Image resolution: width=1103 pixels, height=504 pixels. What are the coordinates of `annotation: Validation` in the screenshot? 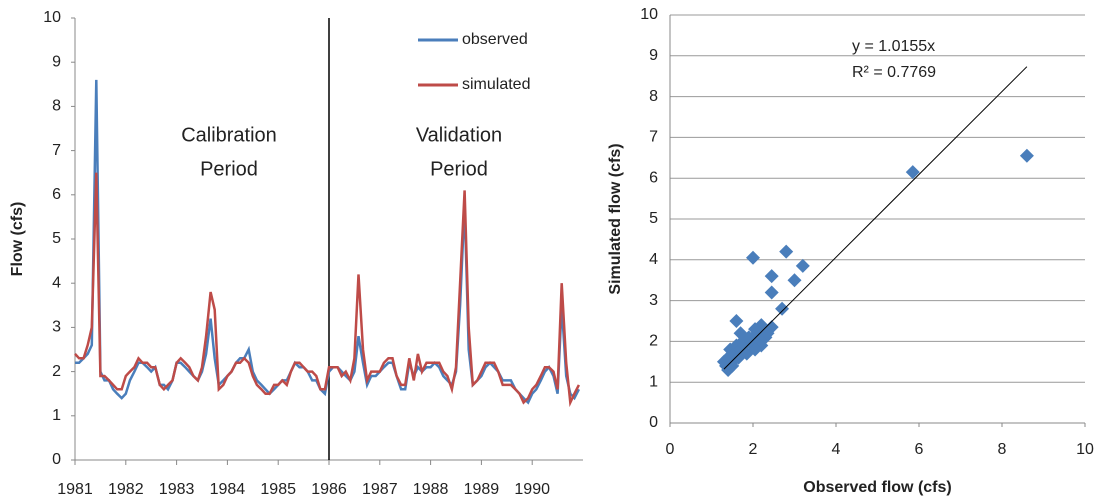 It's located at (459, 135).